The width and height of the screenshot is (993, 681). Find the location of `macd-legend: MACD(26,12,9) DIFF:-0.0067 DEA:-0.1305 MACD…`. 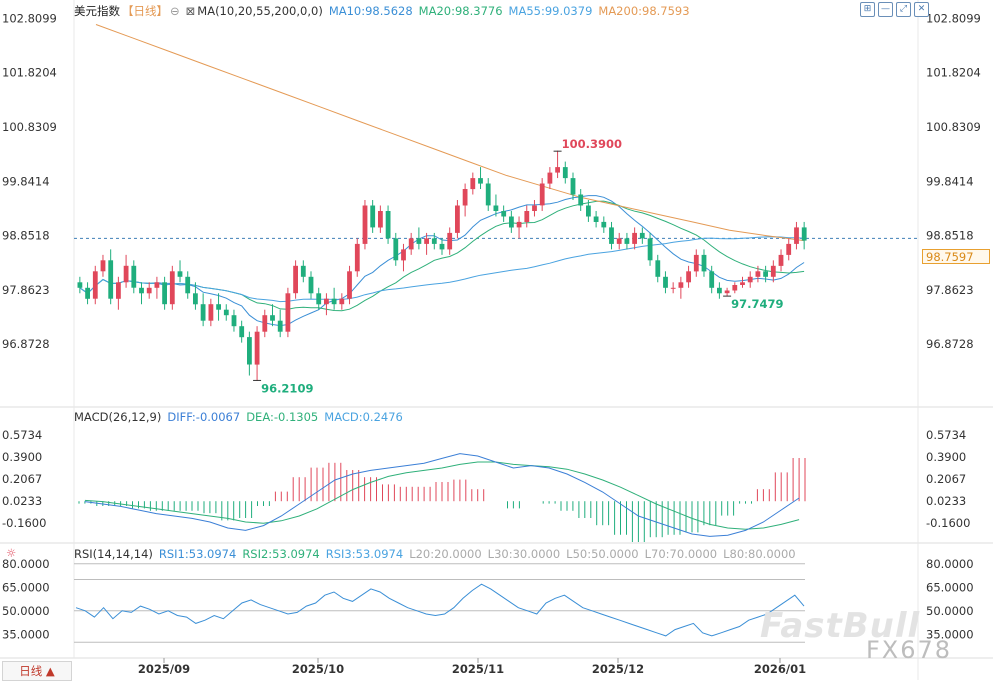

macd-legend: MACD(26,12,9) DIFF:-0.0067 DEA:-0.1305 MACD… is located at coordinates (241, 417).